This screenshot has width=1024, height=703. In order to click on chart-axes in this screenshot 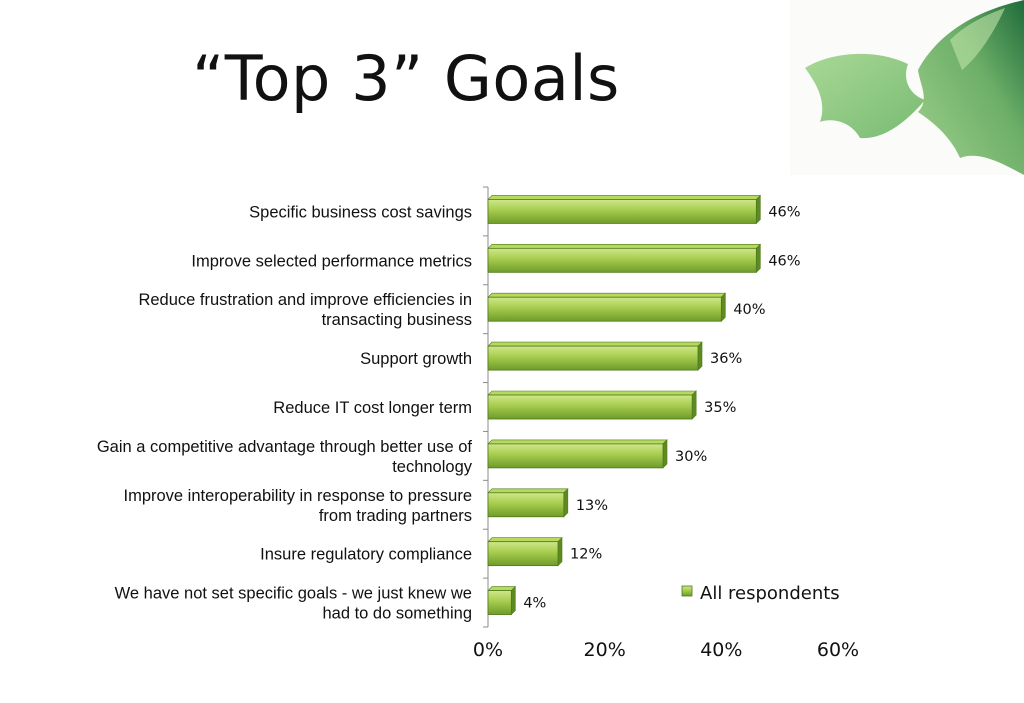, I will do `click(486, 407)`.